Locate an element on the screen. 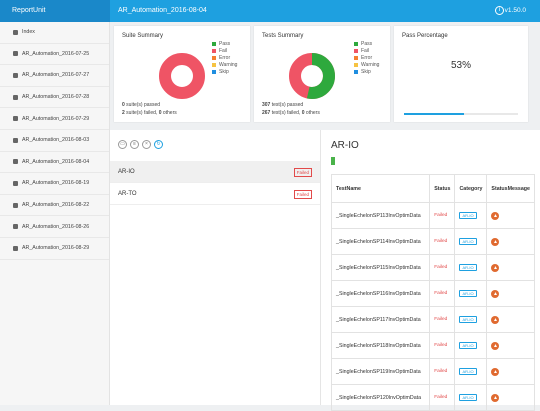  test-filter-toolbar: ▭ ≡ × ↻ is located at coordinates (140, 144).